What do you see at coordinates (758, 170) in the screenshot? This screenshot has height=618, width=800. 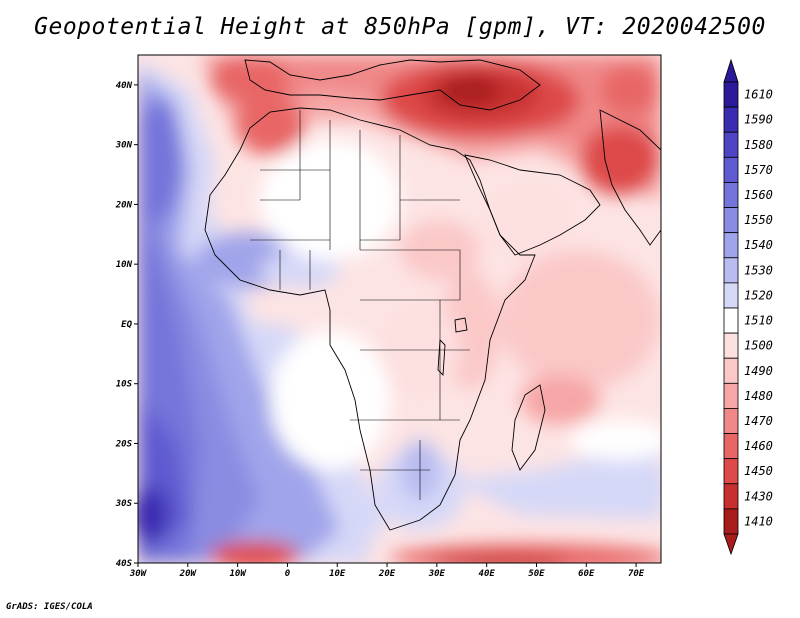 I see `colorbar-label: 1570` at bounding box center [758, 170].